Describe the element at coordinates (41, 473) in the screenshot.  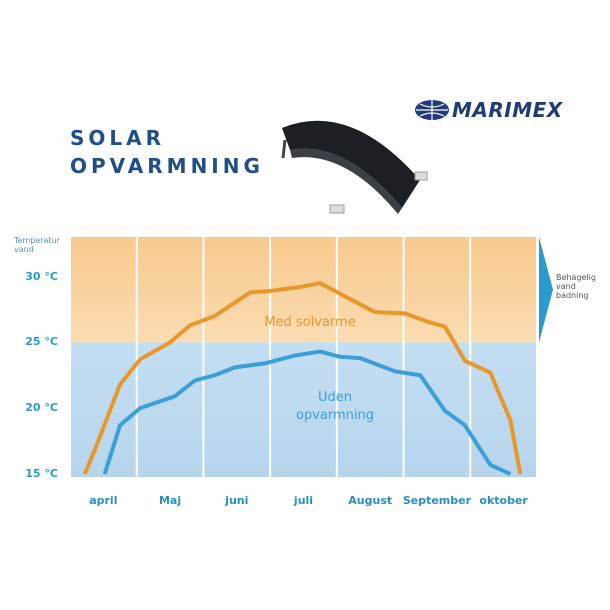
I see `y-tick-label: 15 °C` at that location.